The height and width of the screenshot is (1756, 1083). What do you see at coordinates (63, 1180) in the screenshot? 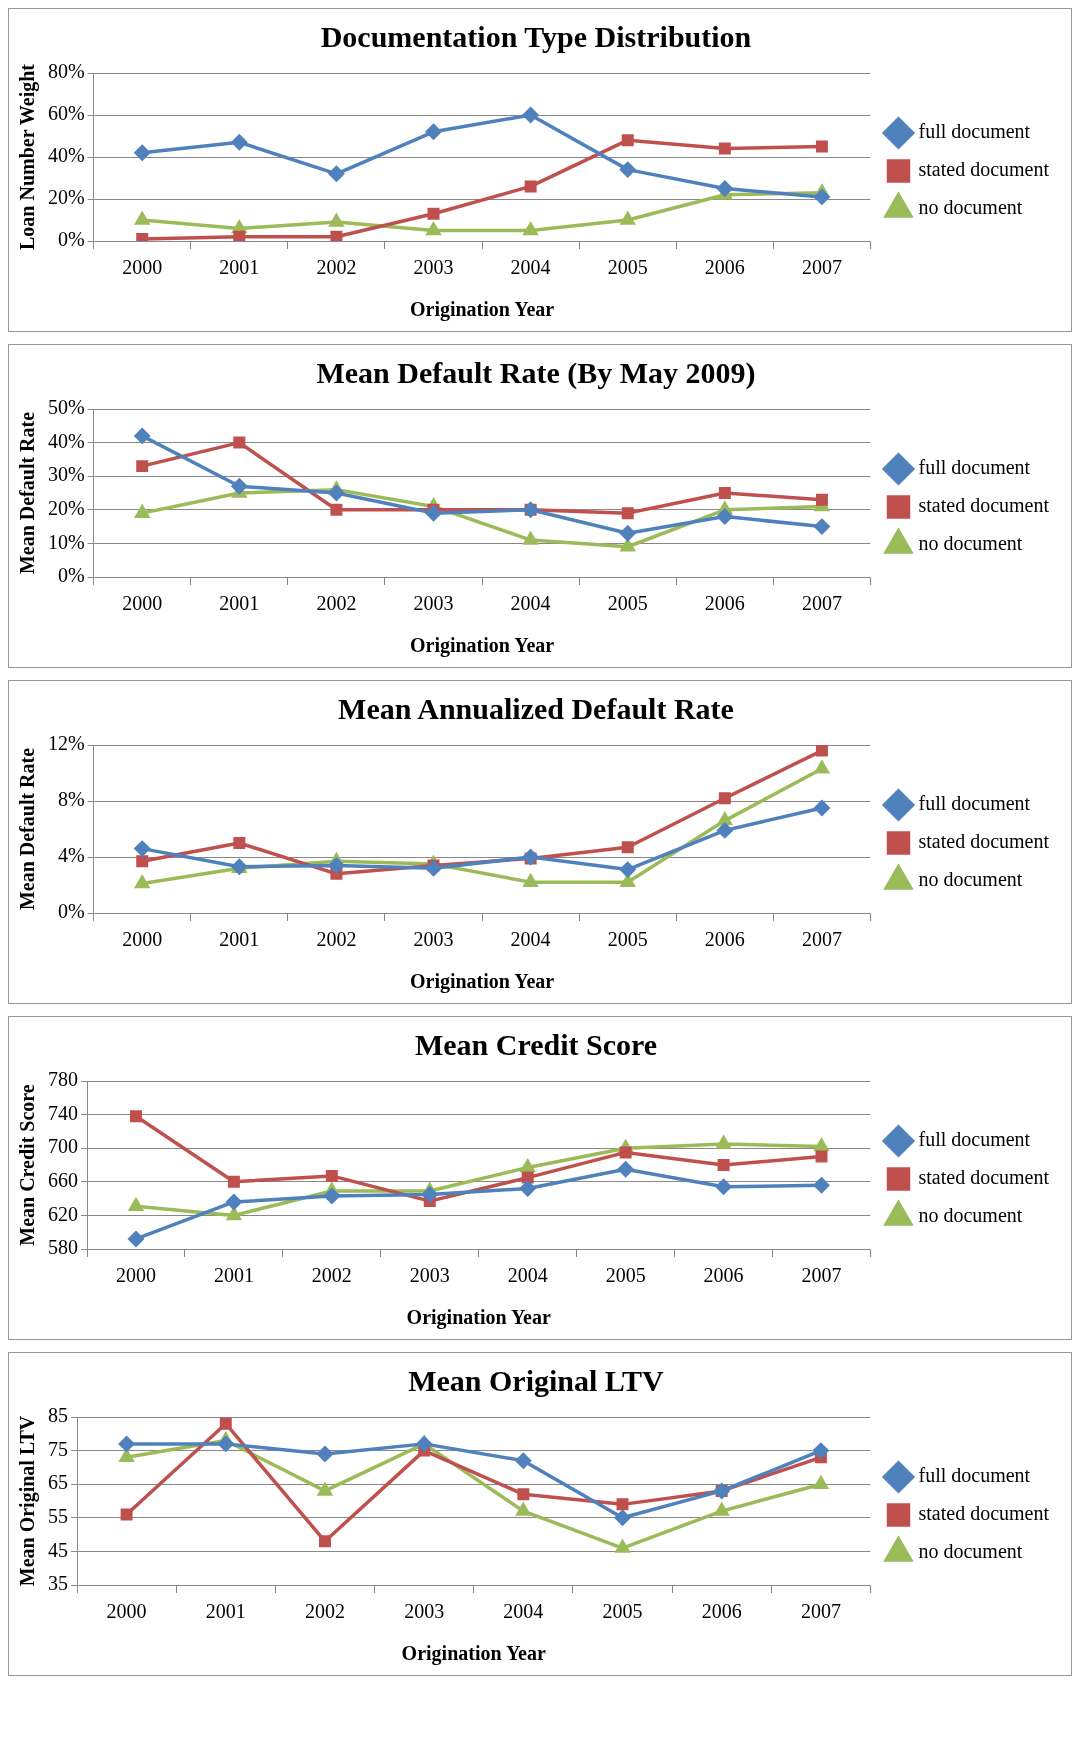
I see `y-tick-label: 660` at bounding box center [63, 1180].